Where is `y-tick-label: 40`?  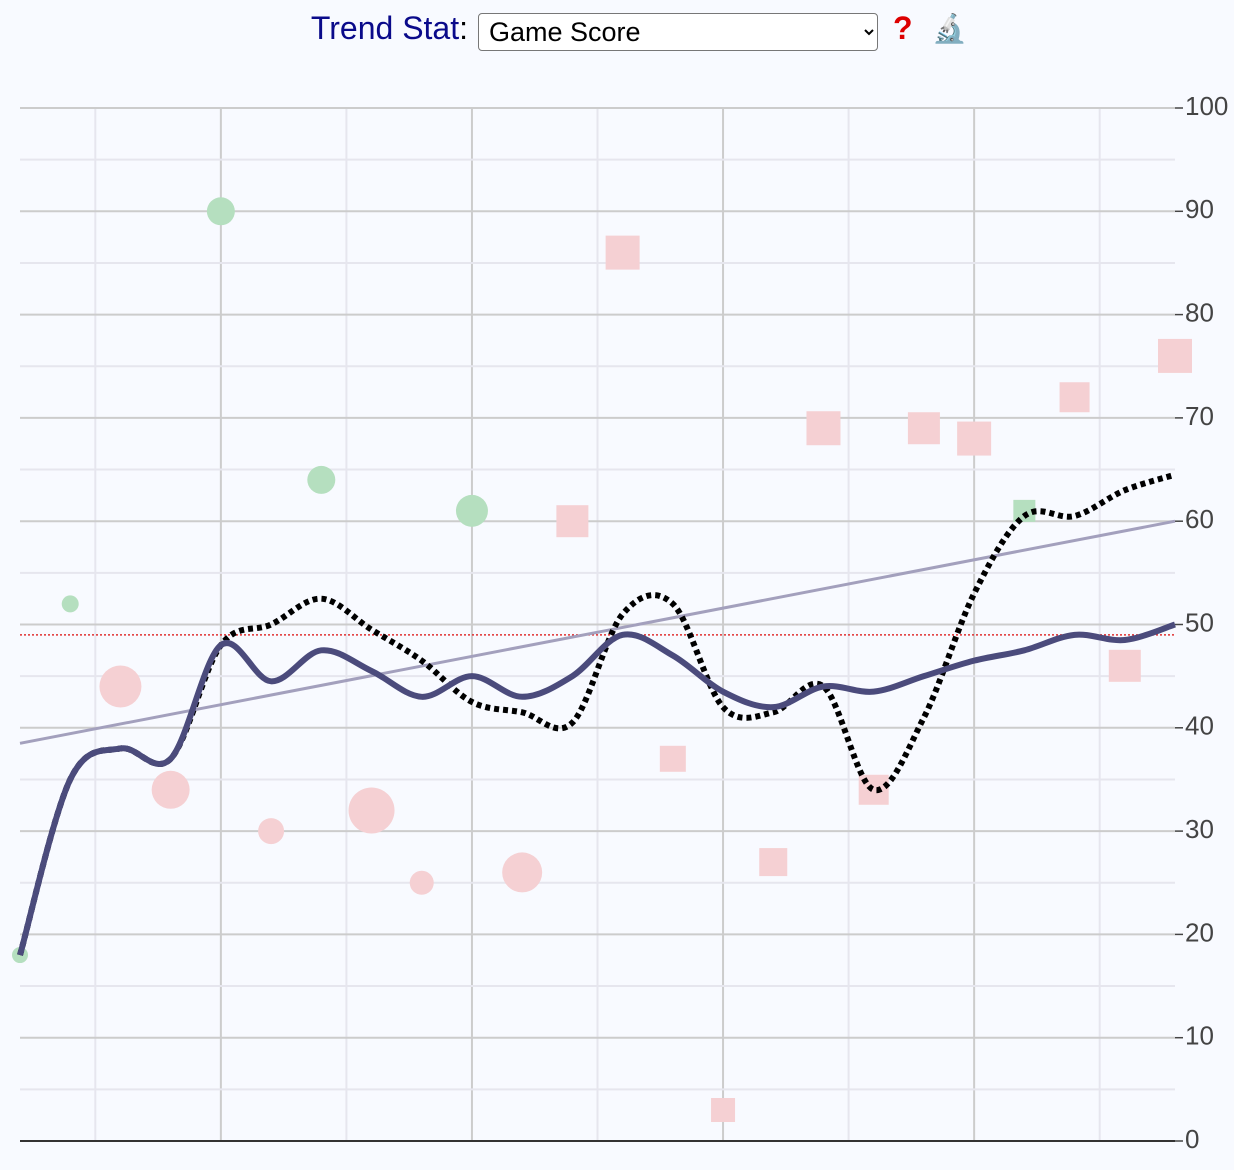
y-tick-label: 40 is located at coordinates (1199, 726).